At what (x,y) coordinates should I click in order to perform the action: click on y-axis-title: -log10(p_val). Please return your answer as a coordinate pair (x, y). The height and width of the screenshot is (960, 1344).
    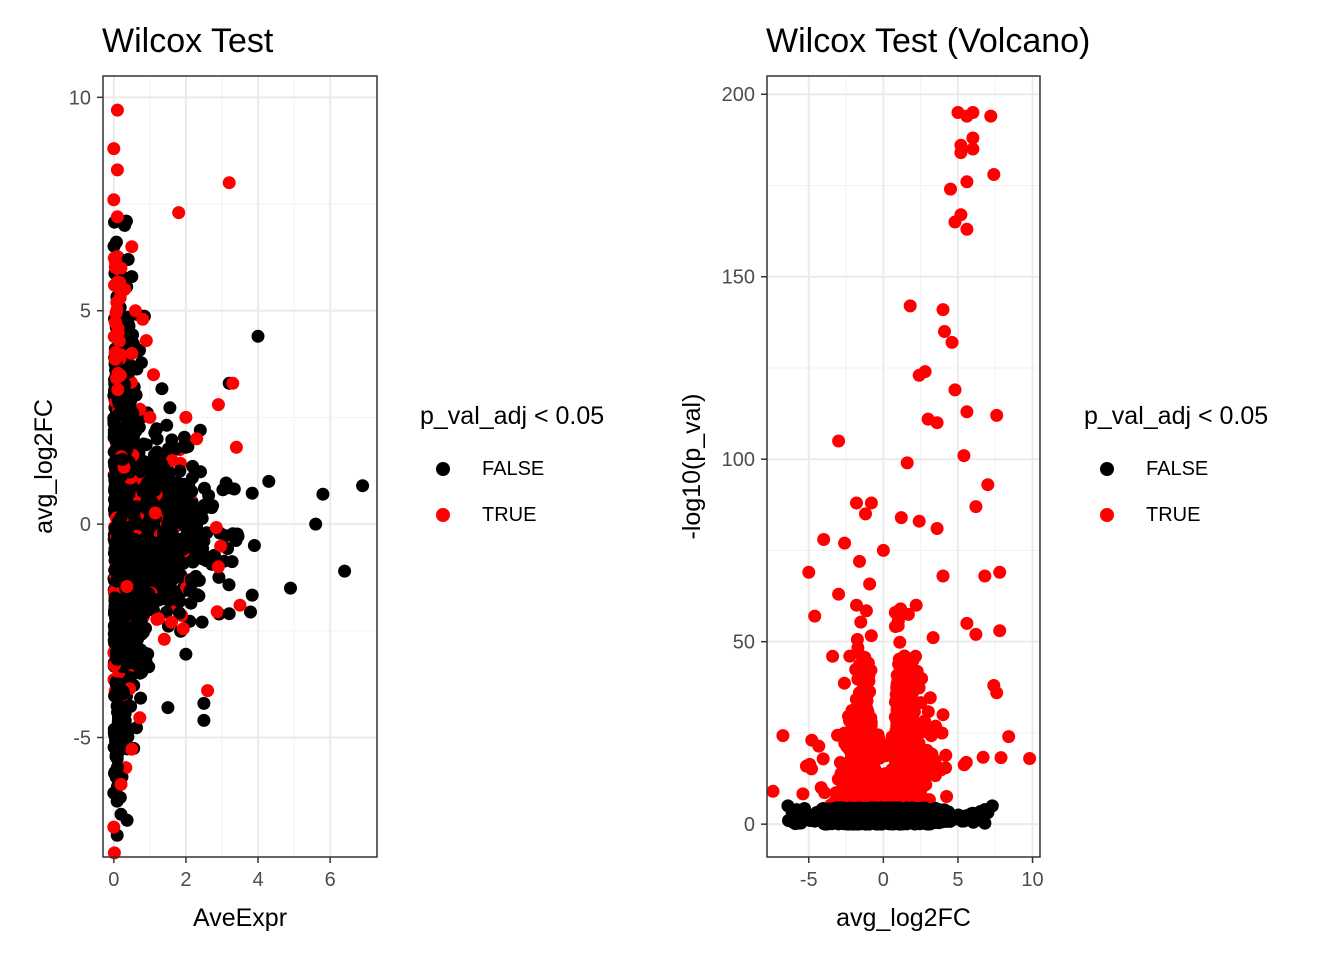
    Looking at the image, I should click on (692, 467).